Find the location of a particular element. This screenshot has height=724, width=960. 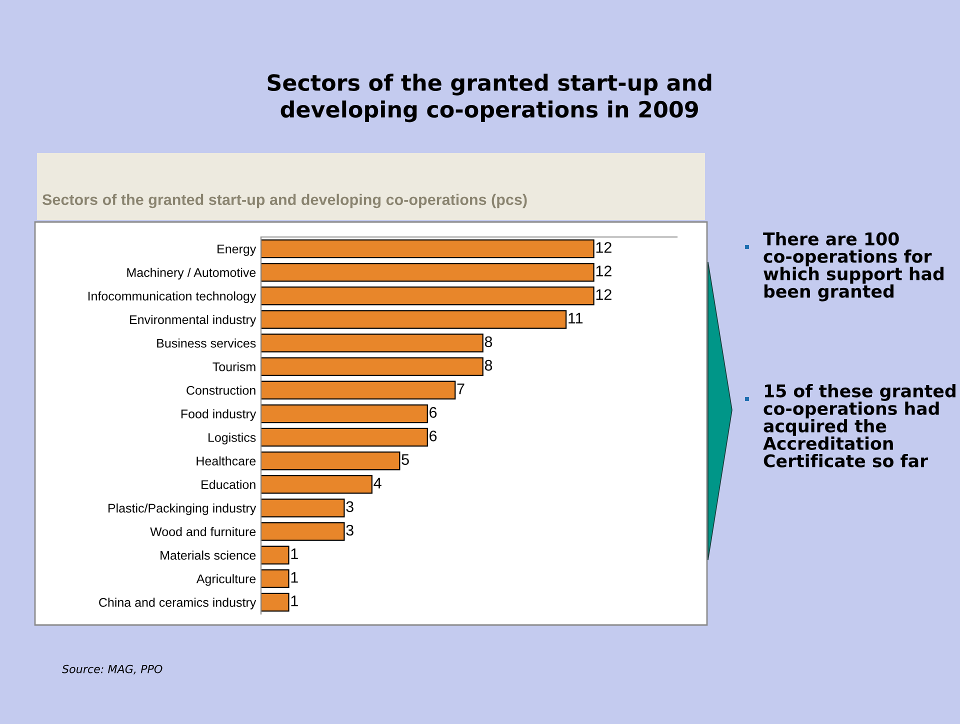

y-tick-label: Healthcare is located at coordinates (226, 461).